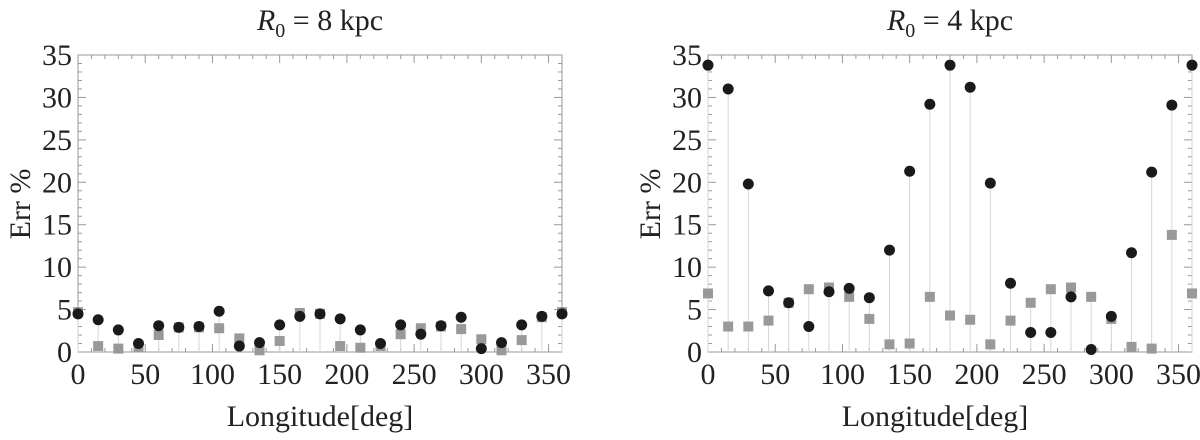  Describe the element at coordinates (909, 374) in the screenshot. I see `right-x-tick-label: 150` at that location.